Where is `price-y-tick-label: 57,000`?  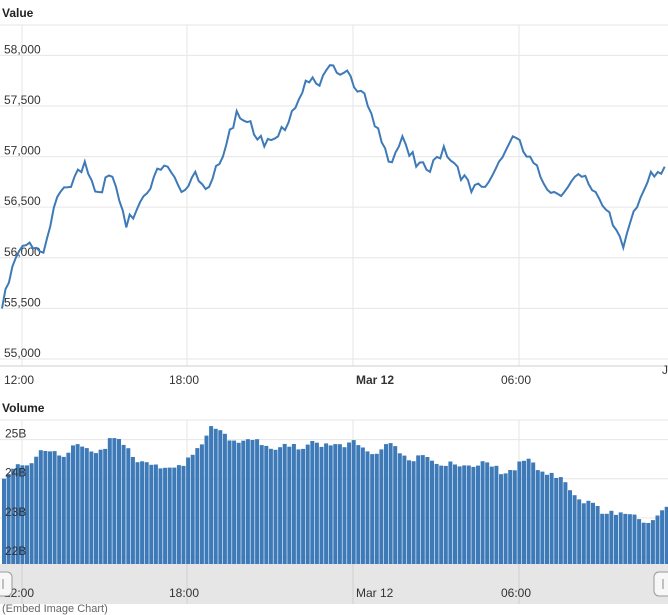 price-y-tick-label: 57,000 is located at coordinates (22, 151).